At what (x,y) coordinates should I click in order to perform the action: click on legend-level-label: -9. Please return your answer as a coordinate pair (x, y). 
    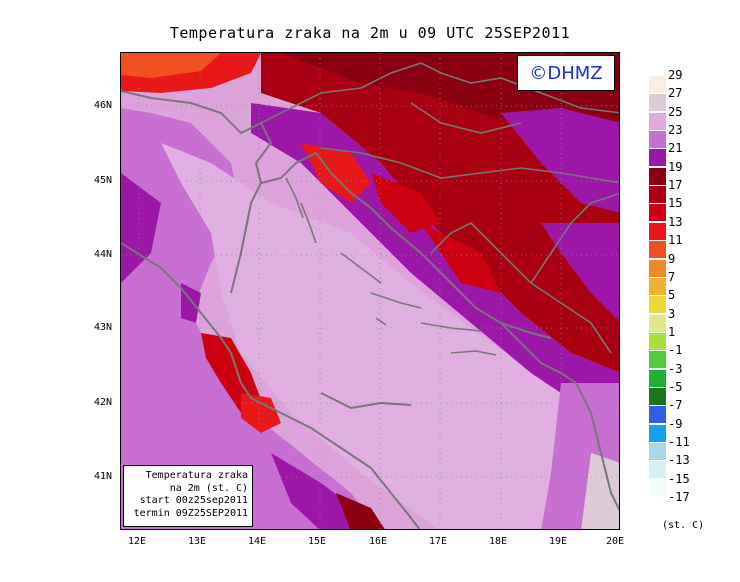
    Looking at the image, I should click on (675, 423).